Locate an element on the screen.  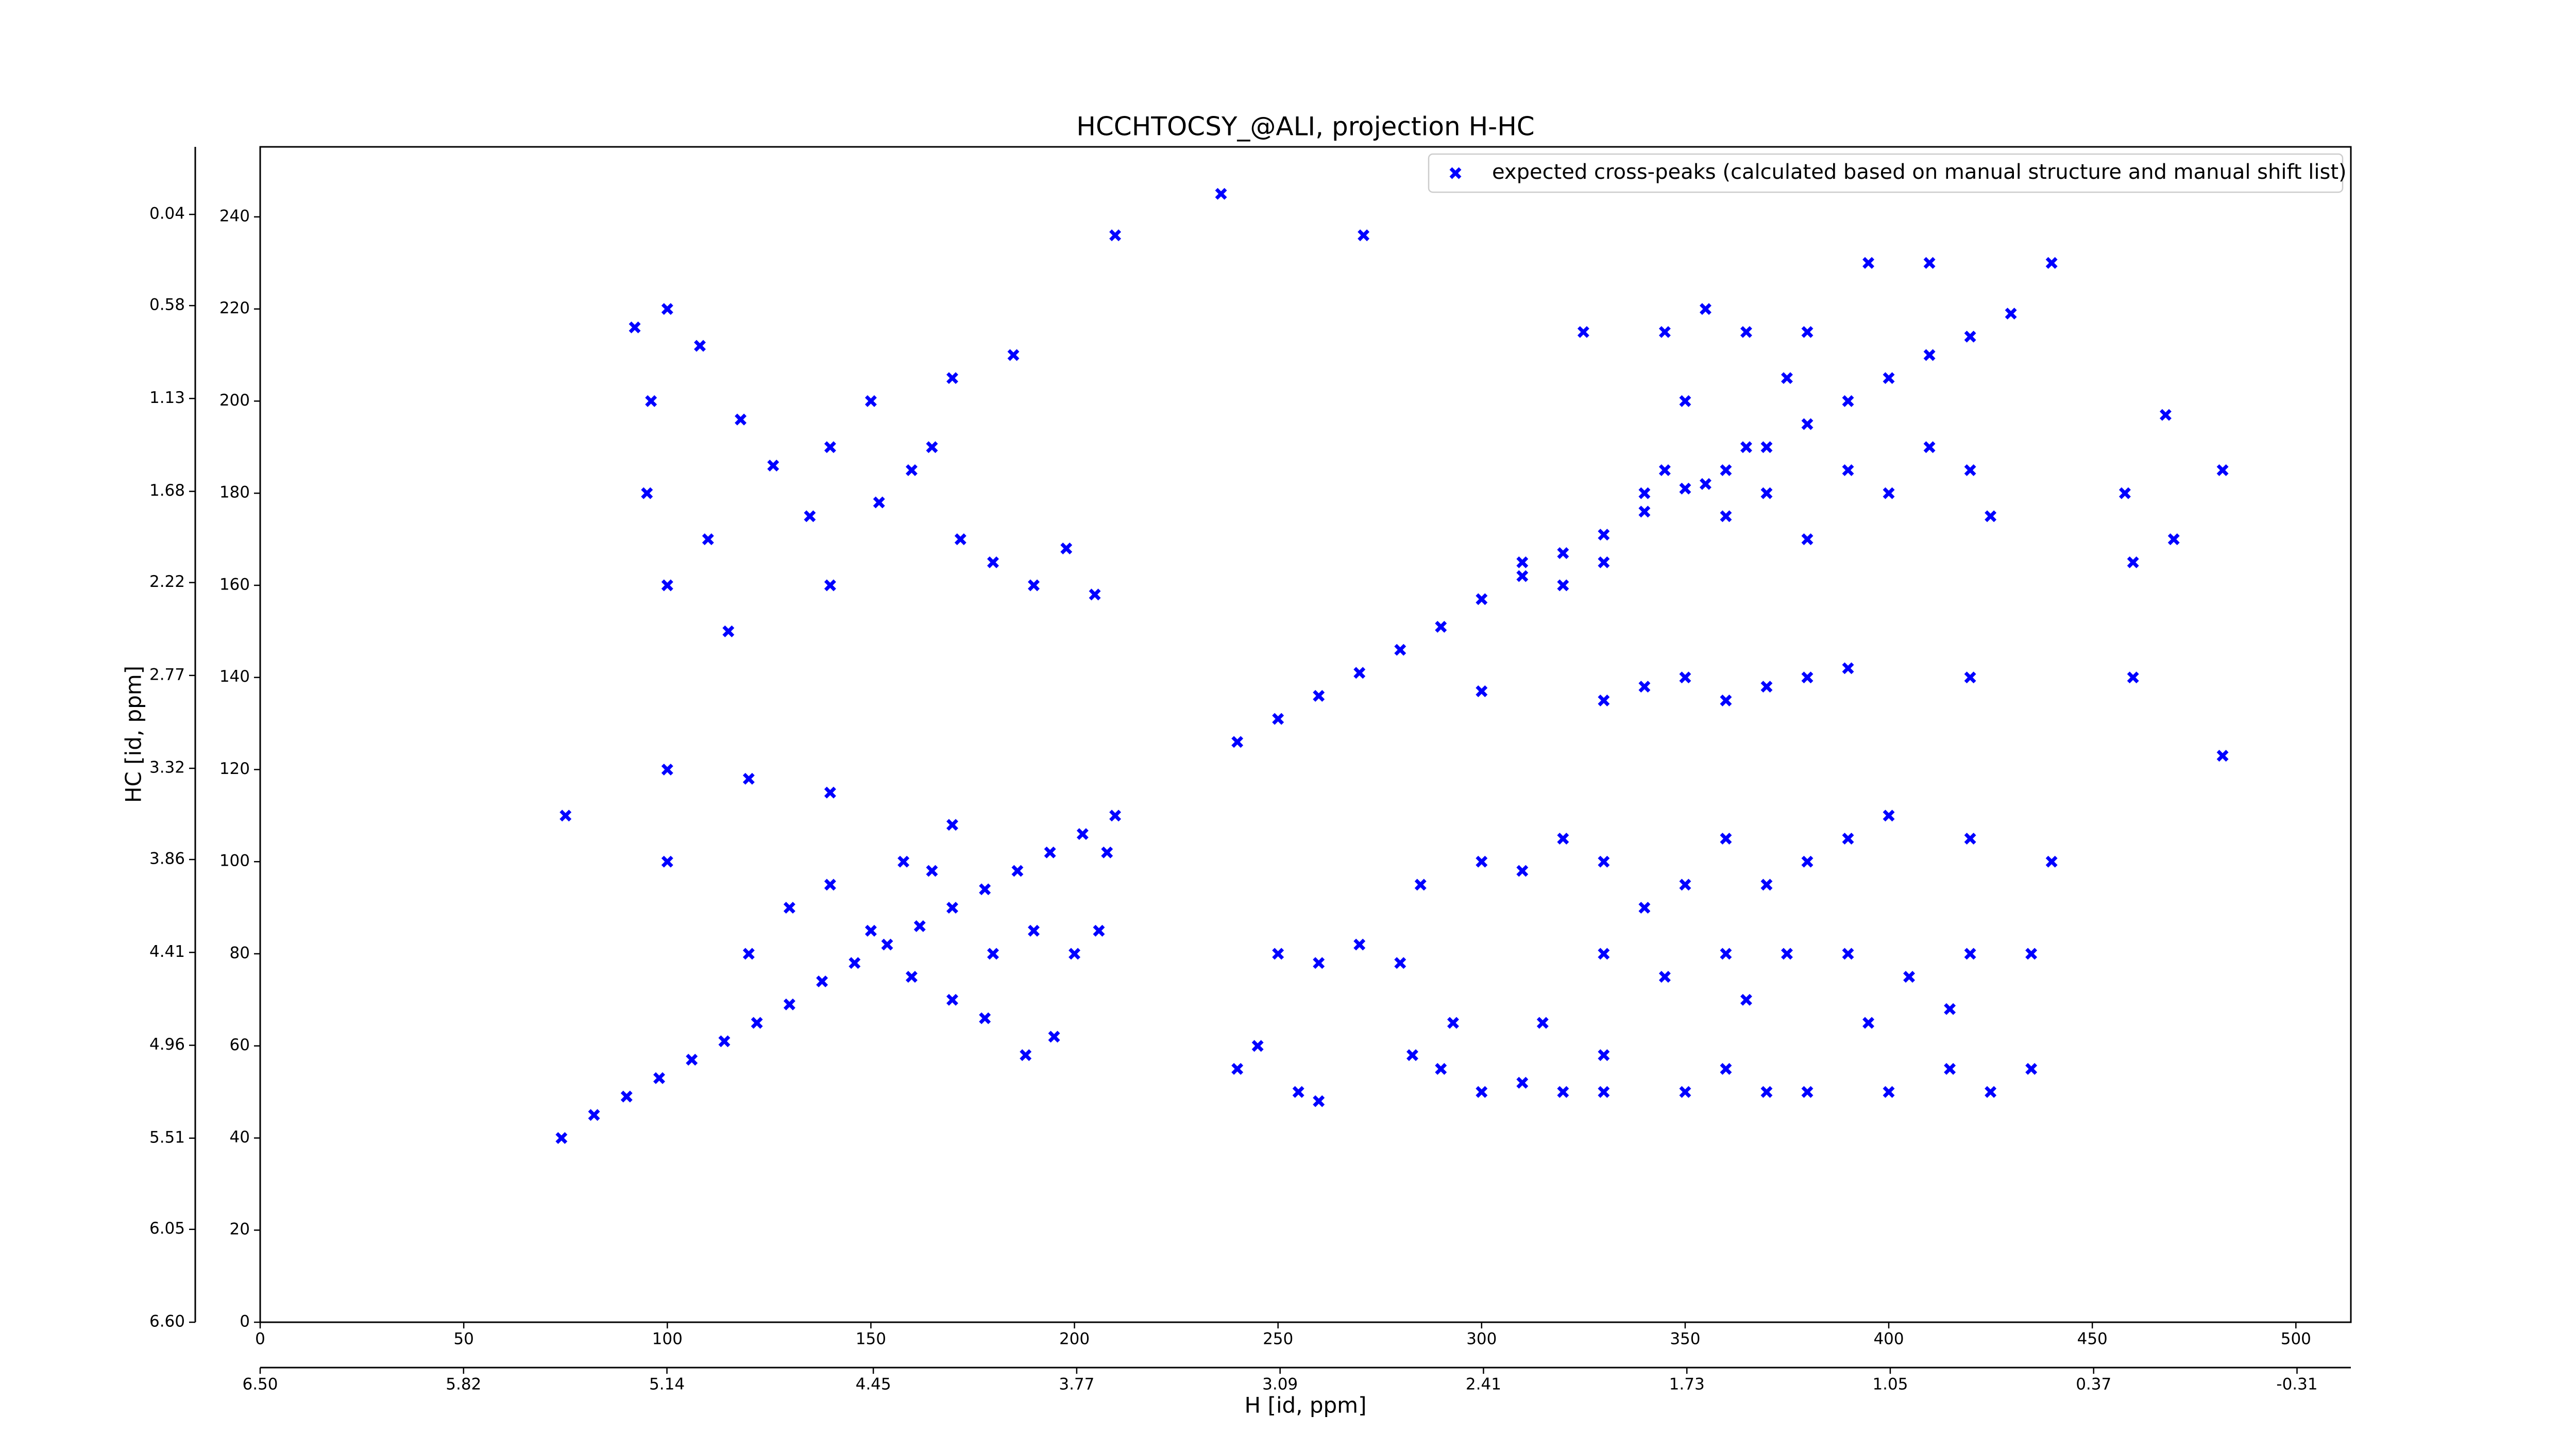
x2-tick-label: 2.41 is located at coordinates (1483, 1384).